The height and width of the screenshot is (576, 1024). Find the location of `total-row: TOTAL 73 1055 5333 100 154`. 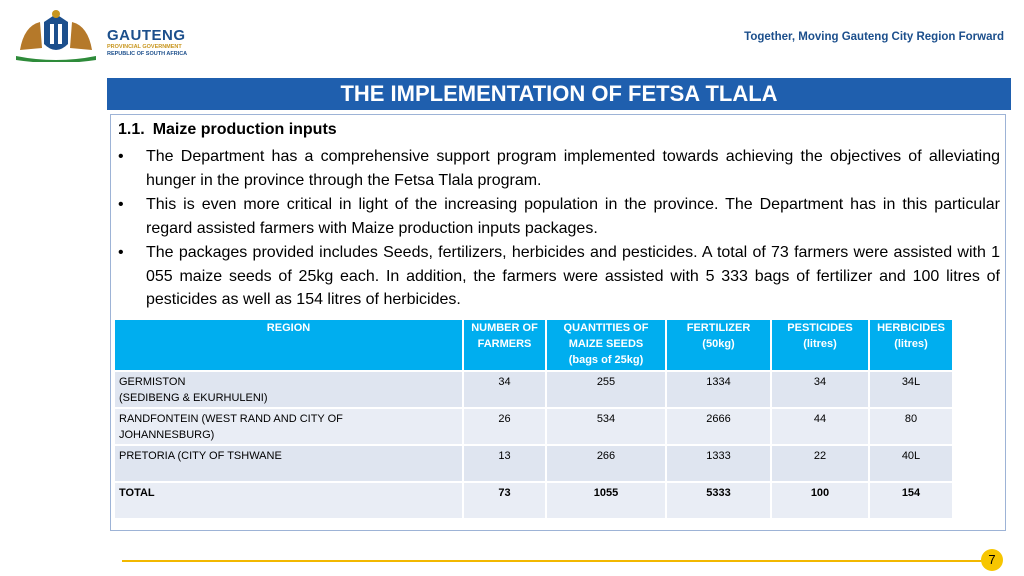

total-row: TOTAL 73 1055 5333 100 154 is located at coordinates (533, 500).